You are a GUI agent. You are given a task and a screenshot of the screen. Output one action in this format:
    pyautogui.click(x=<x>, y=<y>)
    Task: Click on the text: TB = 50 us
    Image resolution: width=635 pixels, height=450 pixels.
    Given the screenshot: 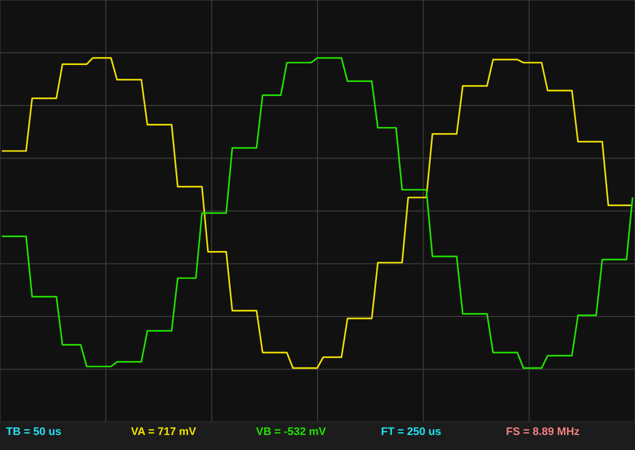 What is the action you would take?
    pyautogui.click(x=34, y=432)
    